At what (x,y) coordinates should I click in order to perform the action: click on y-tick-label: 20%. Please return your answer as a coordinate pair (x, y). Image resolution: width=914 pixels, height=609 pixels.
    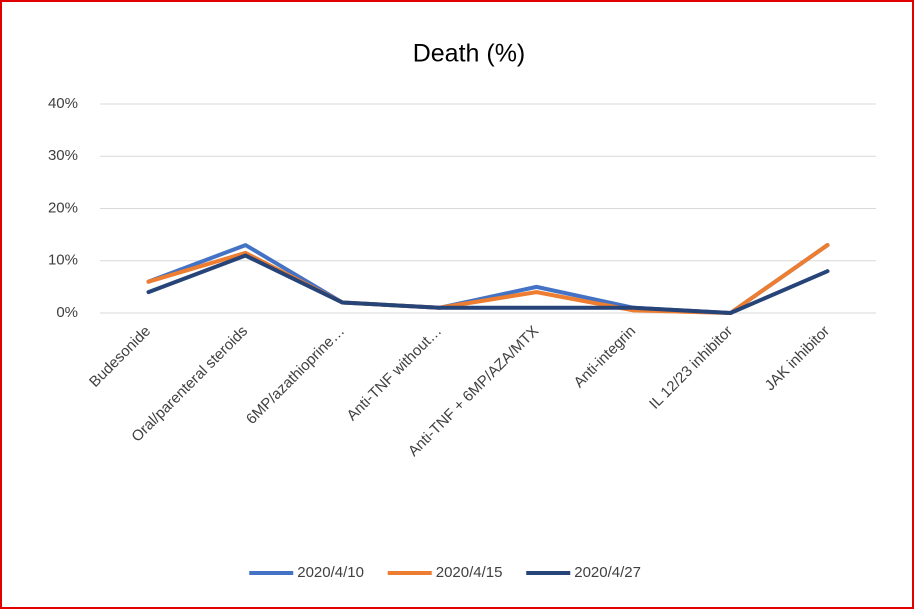
    Looking at the image, I should click on (63, 207).